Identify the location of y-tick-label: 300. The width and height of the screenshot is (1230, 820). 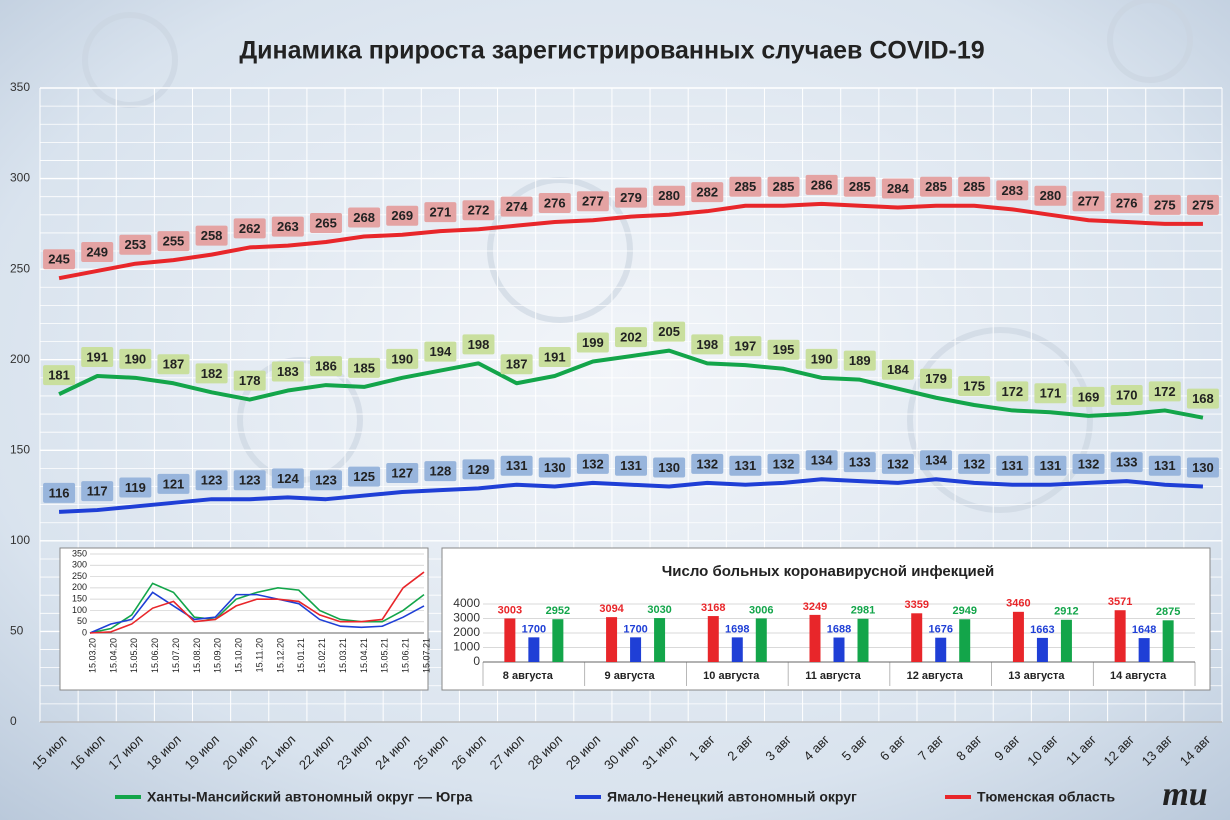
(79, 565).